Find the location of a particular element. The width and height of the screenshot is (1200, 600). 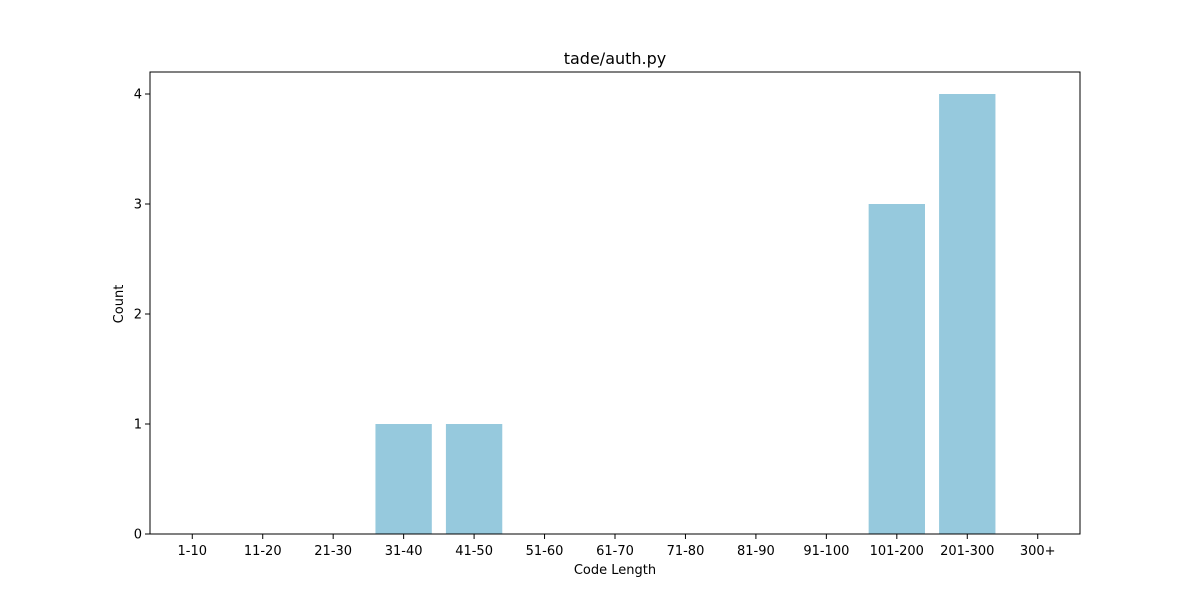

x-tick-label: 201-300 is located at coordinates (967, 551).